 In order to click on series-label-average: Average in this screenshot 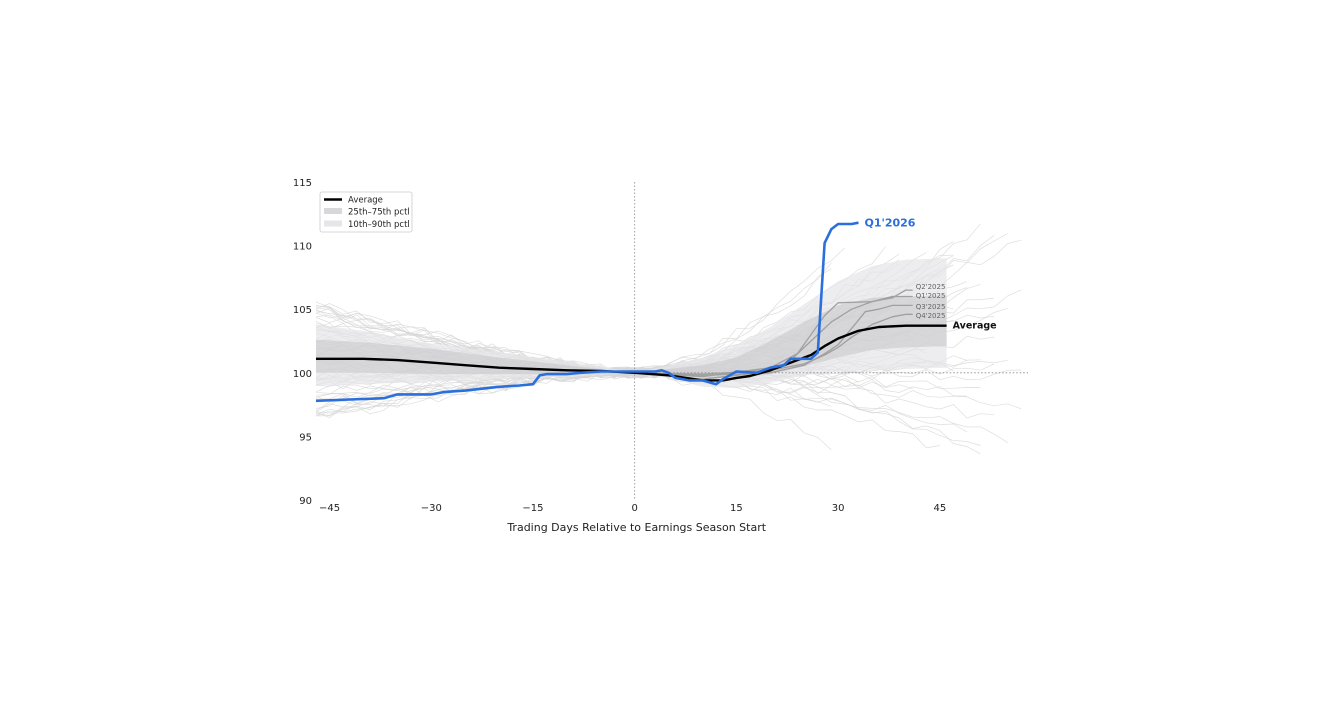, I will do `click(975, 326)`.